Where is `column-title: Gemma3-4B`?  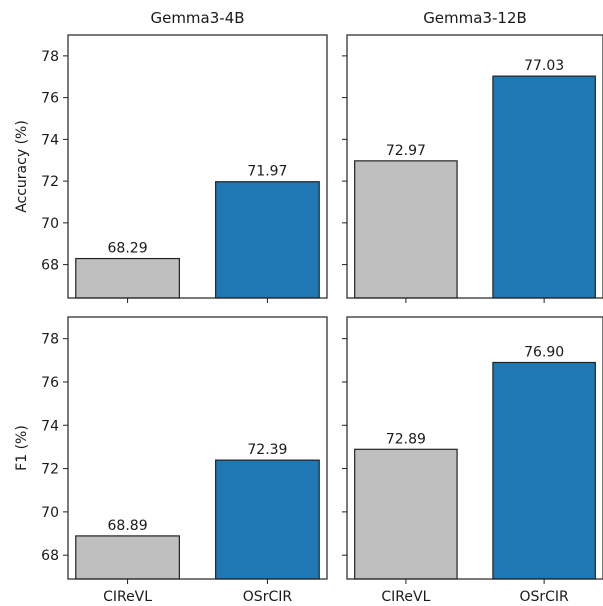 column-title: Gemma3-4B is located at coordinates (197, 18).